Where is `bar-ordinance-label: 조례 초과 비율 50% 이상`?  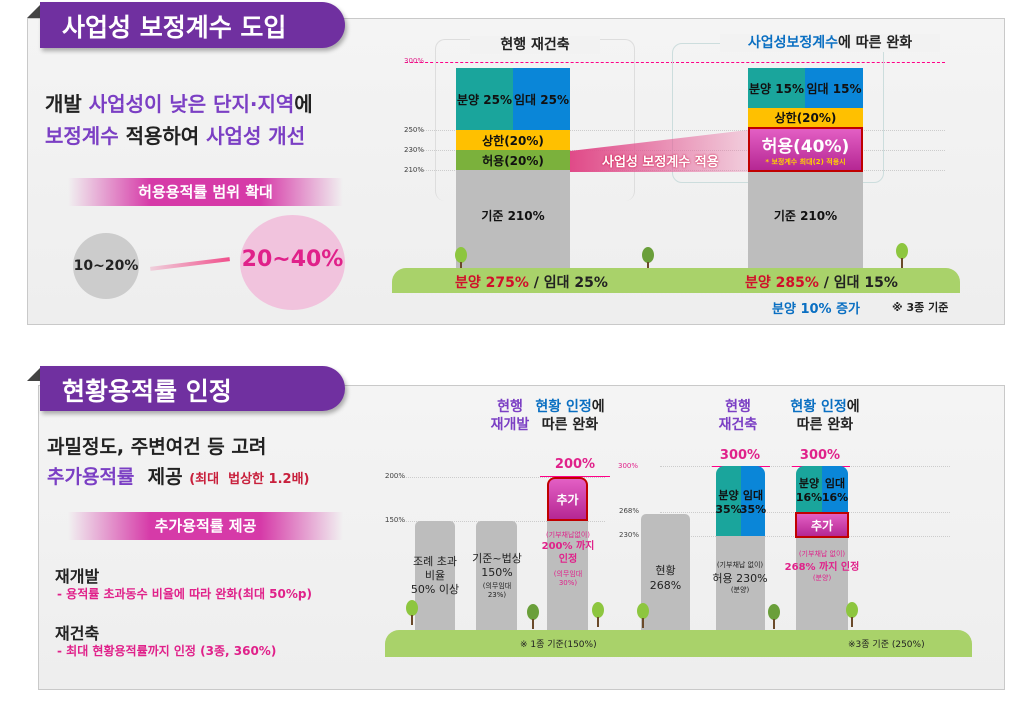 bar-ordinance-label: 조례 초과 비율 50% 이상 is located at coordinates (435, 575).